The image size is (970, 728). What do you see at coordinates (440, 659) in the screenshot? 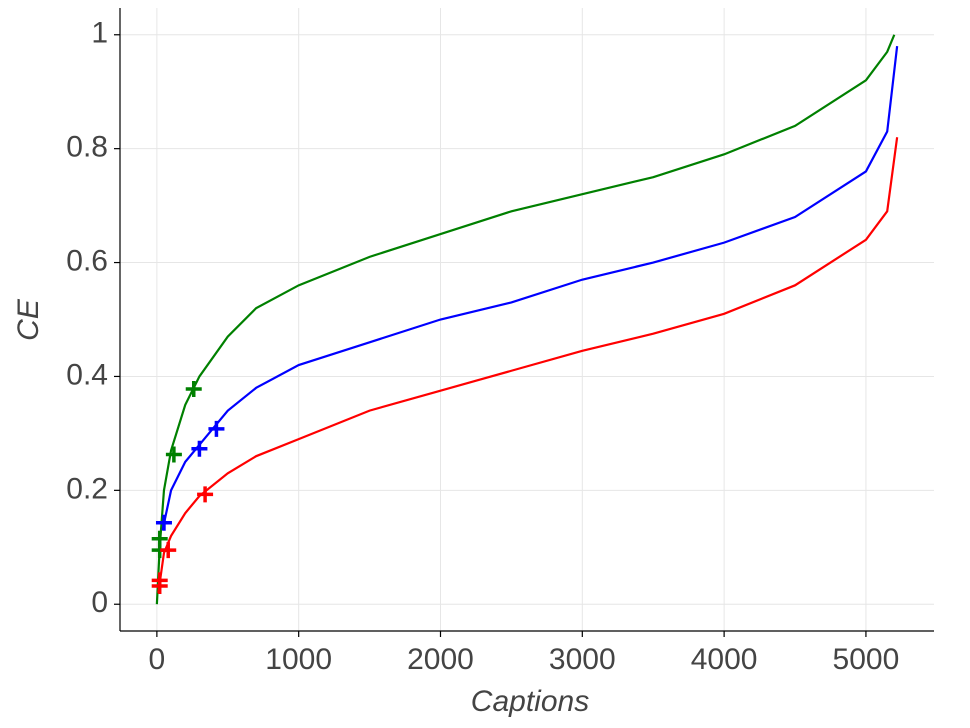
I see `x-tick-label: 2000` at bounding box center [440, 659].